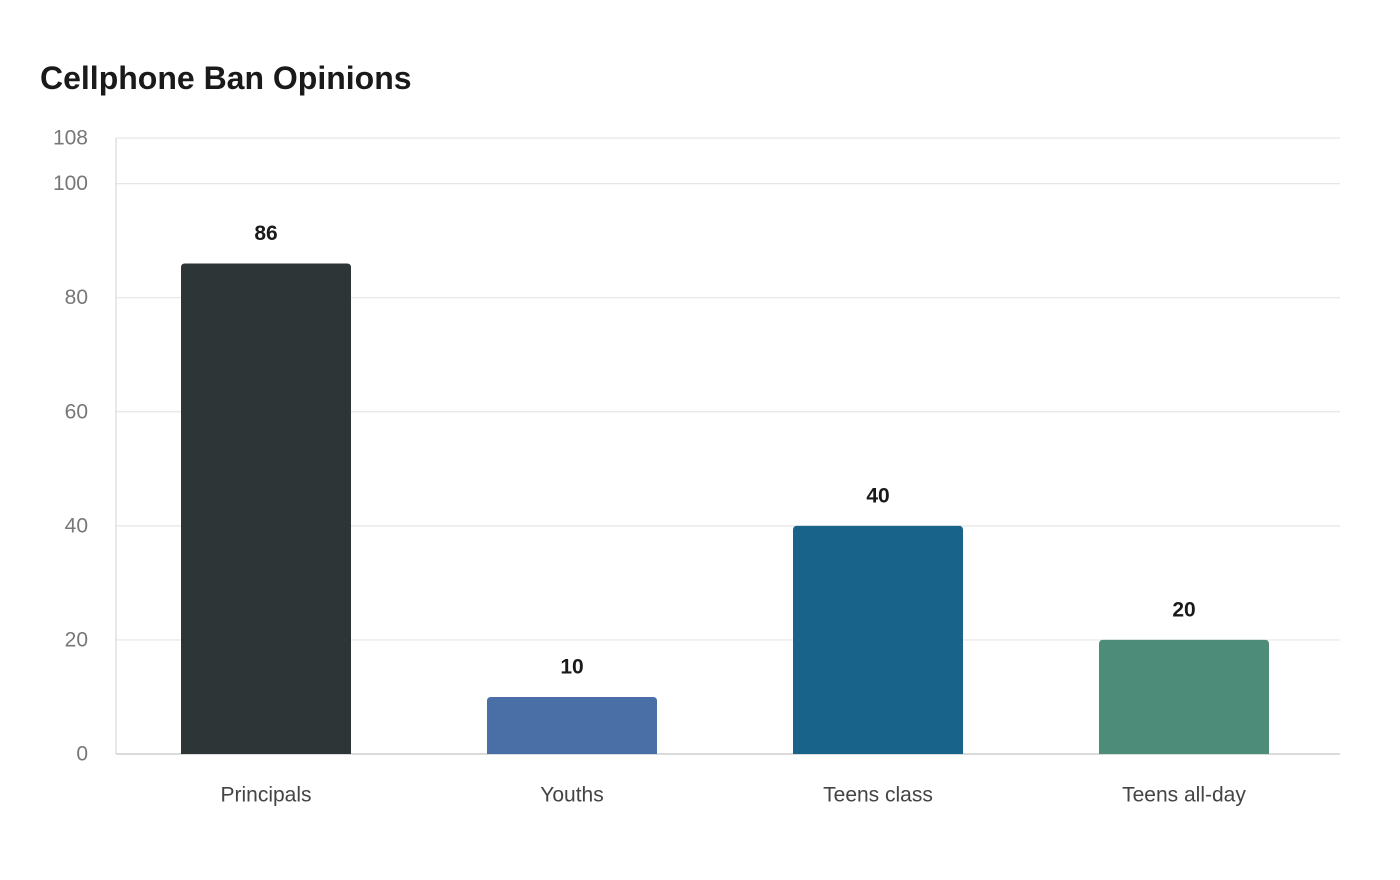  What do you see at coordinates (76, 411) in the screenshot?
I see `y-tick-label: 60` at bounding box center [76, 411].